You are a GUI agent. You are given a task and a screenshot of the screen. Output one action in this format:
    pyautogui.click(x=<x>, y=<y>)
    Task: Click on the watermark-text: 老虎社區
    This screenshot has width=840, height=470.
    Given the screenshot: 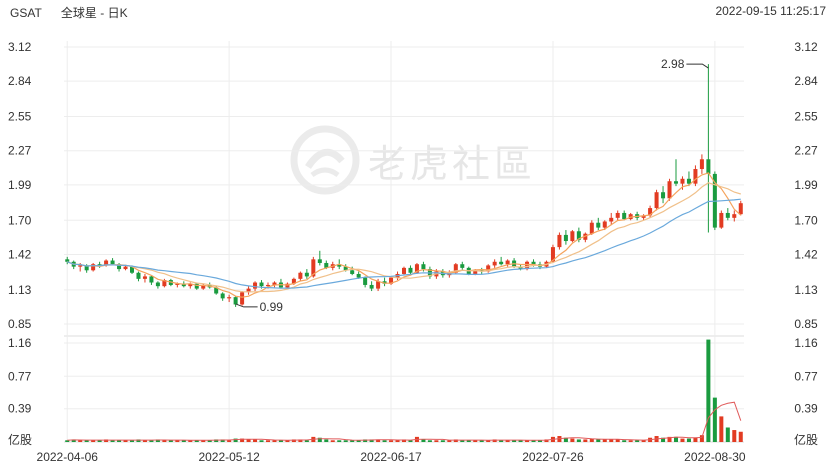 What is the action you would take?
    pyautogui.click(x=452, y=163)
    